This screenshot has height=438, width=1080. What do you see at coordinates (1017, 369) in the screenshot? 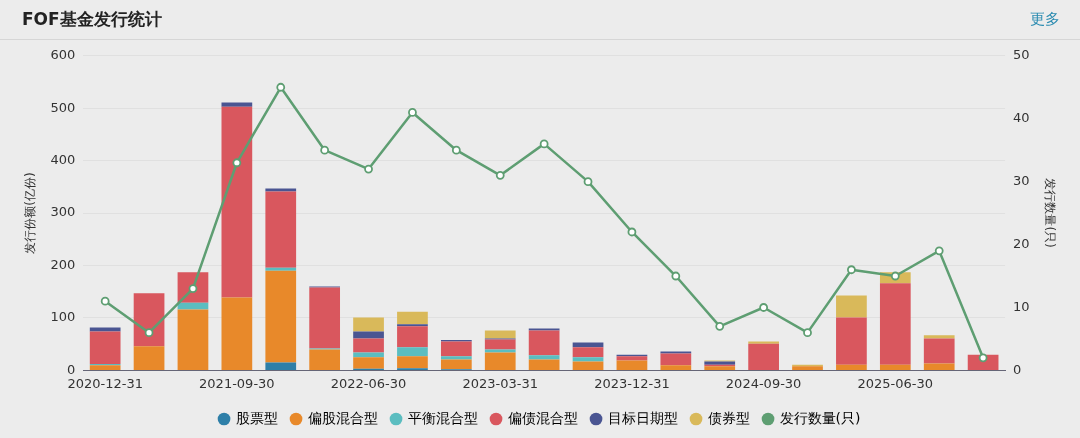
I see `y2-tick-label: 0` at bounding box center [1017, 369].